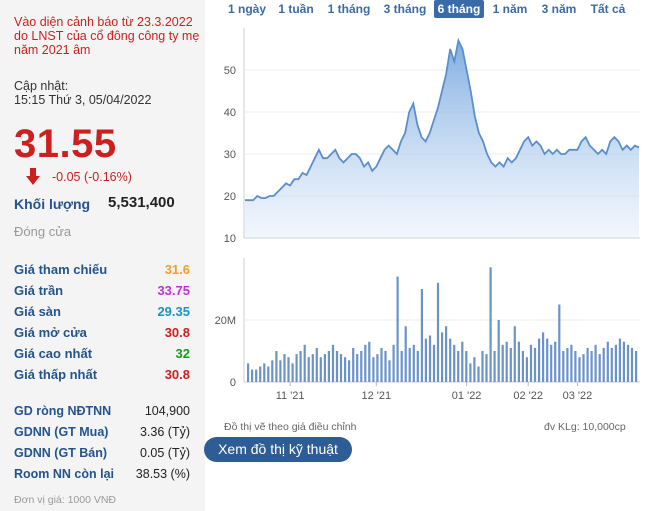 Image resolution: width=645 pixels, height=511 pixels. I want to click on tab-1-week: 1 tuần, so click(296, 9).